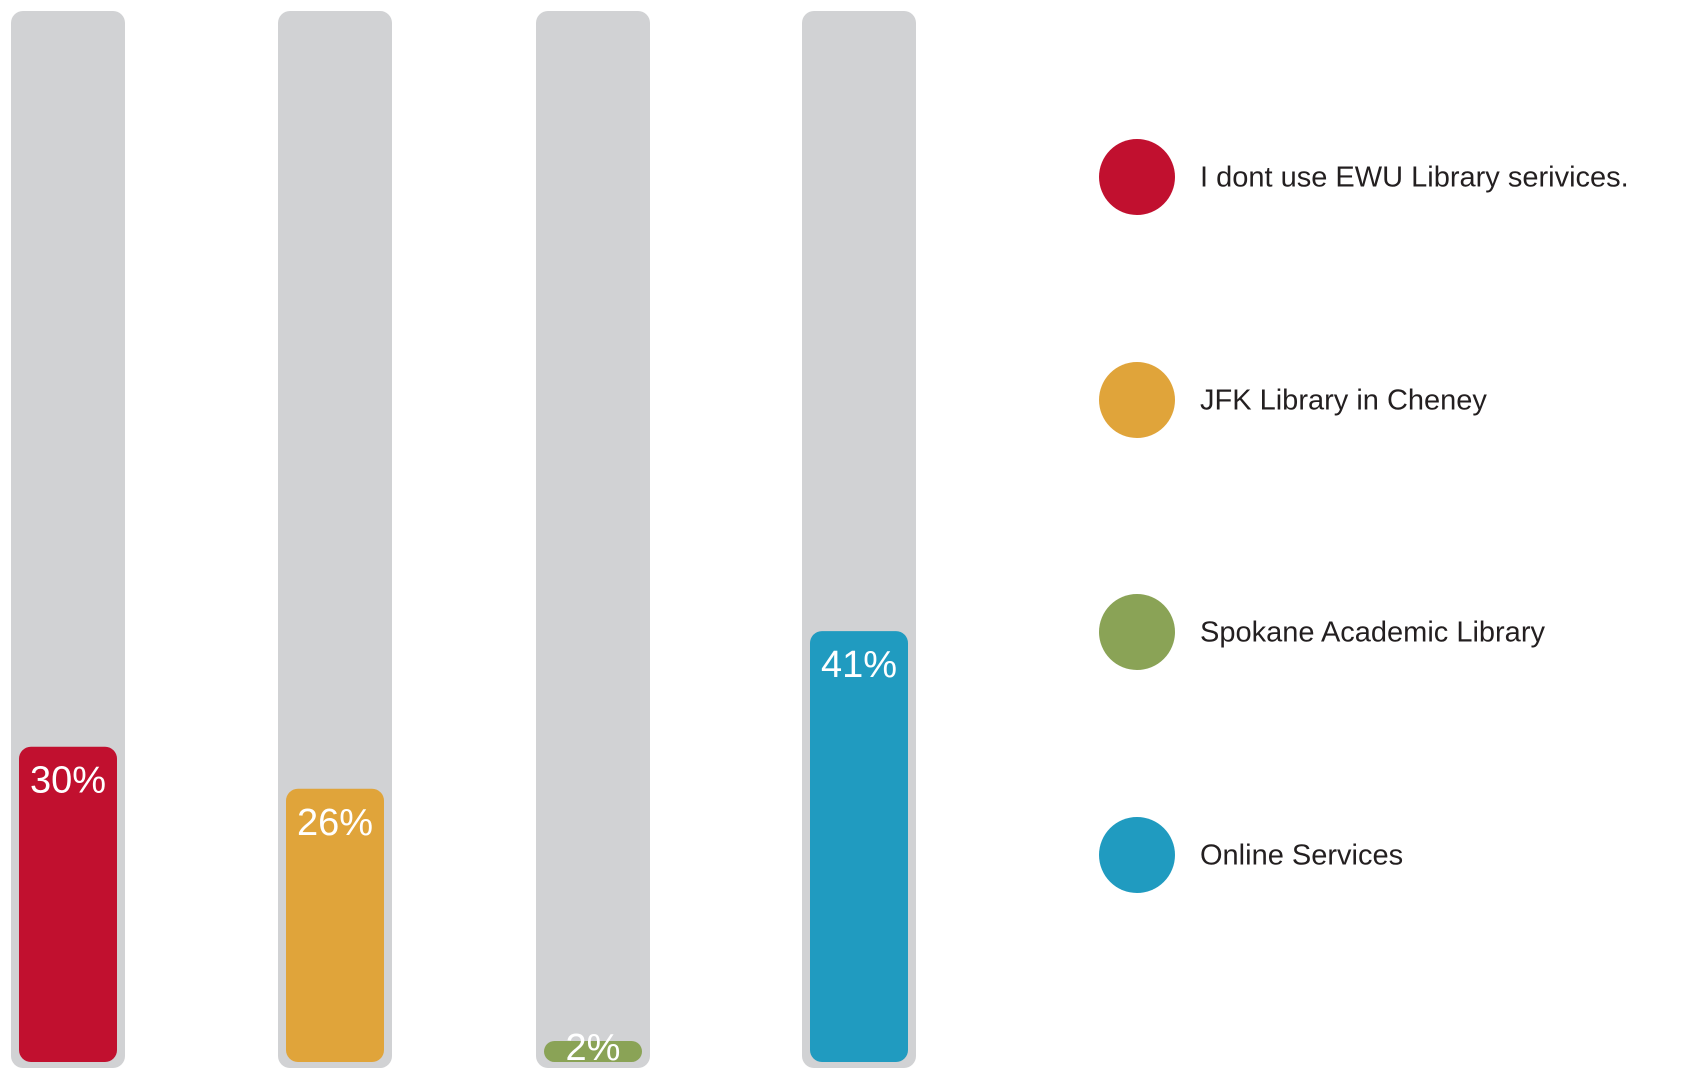 The width and height of the screenshot is (1700, 1070). What do you see at coordinates (68, 781) in the screenshot?
I see `value-label: 30%` at bounding box center [68, 781].